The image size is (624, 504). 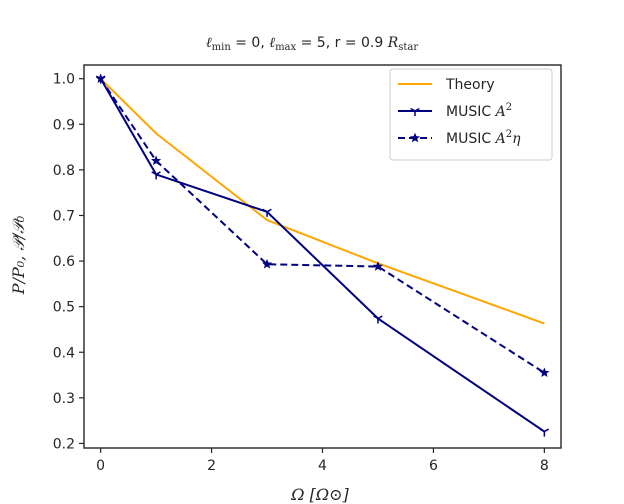 What do you see at coordinates (64, 399) in the screenshot?
I see `y-tick-label: 0.3` at bounding box center [64, 399].